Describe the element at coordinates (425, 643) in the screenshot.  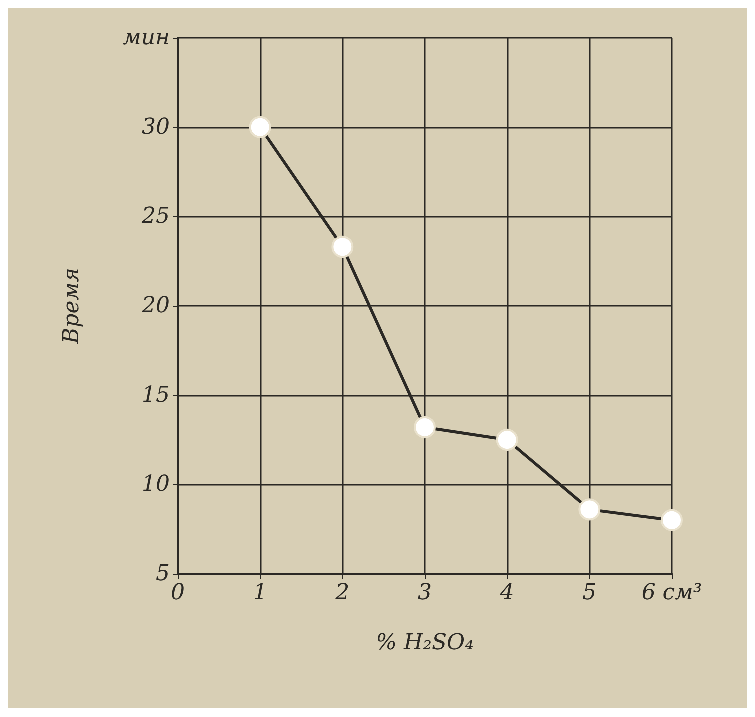
I see `x-axis-title: % H₂SO₄` at that location.